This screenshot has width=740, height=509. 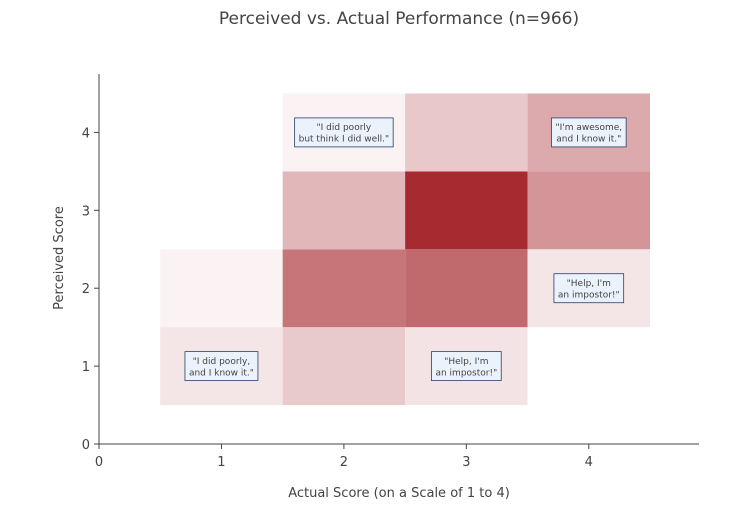 I want to click on x-axis-label: Actual Score (on a Scale of 1 to 4), so click(x=399, y=493).